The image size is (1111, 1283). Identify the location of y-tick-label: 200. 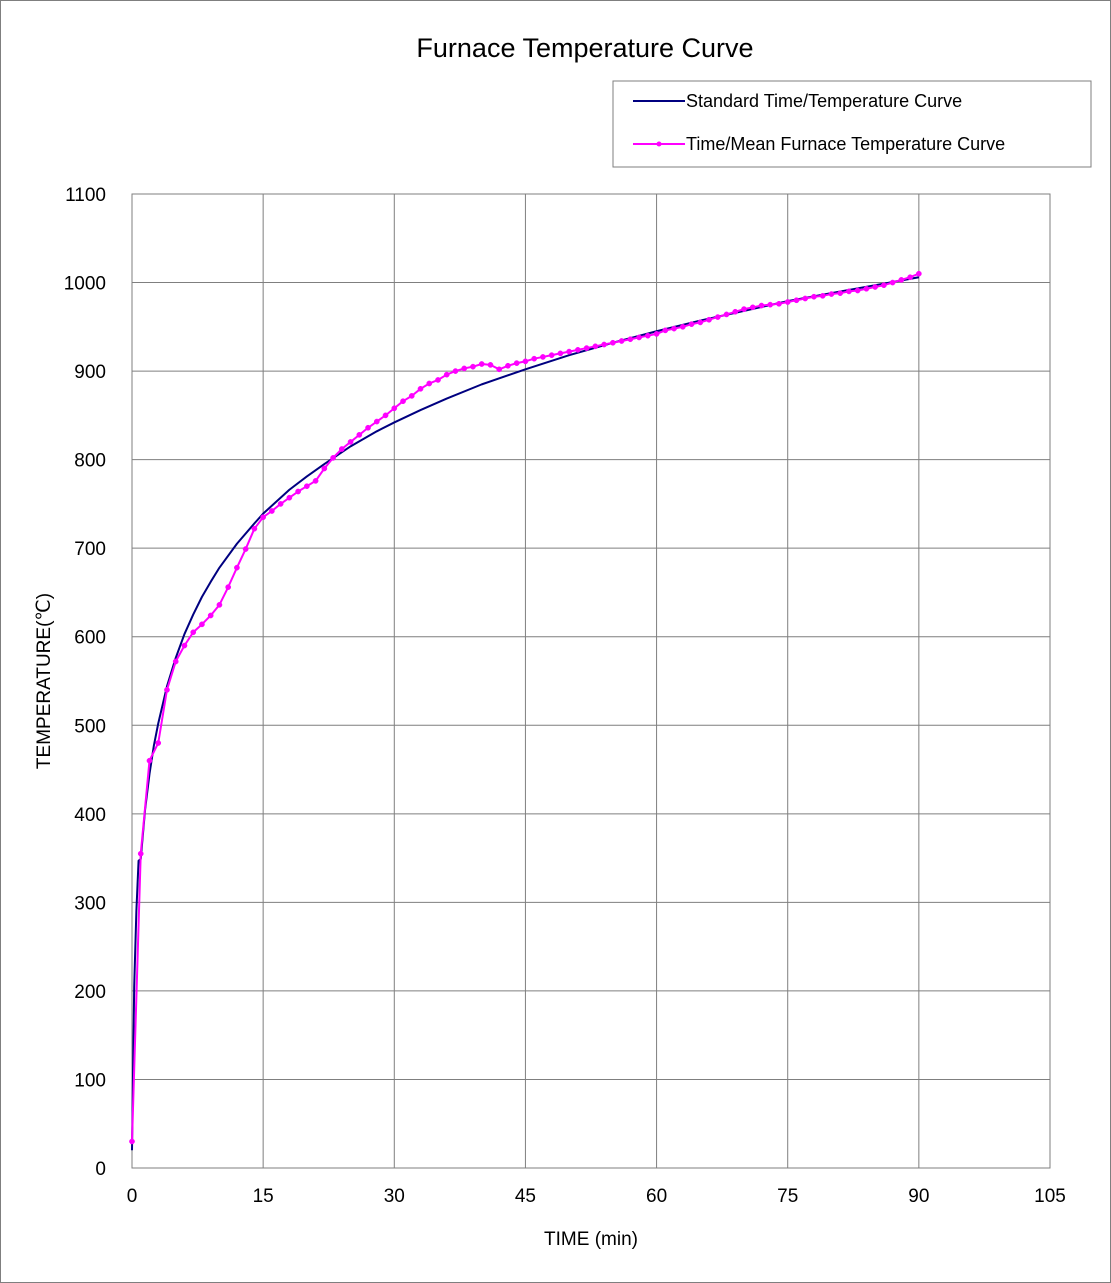
(90, 992).